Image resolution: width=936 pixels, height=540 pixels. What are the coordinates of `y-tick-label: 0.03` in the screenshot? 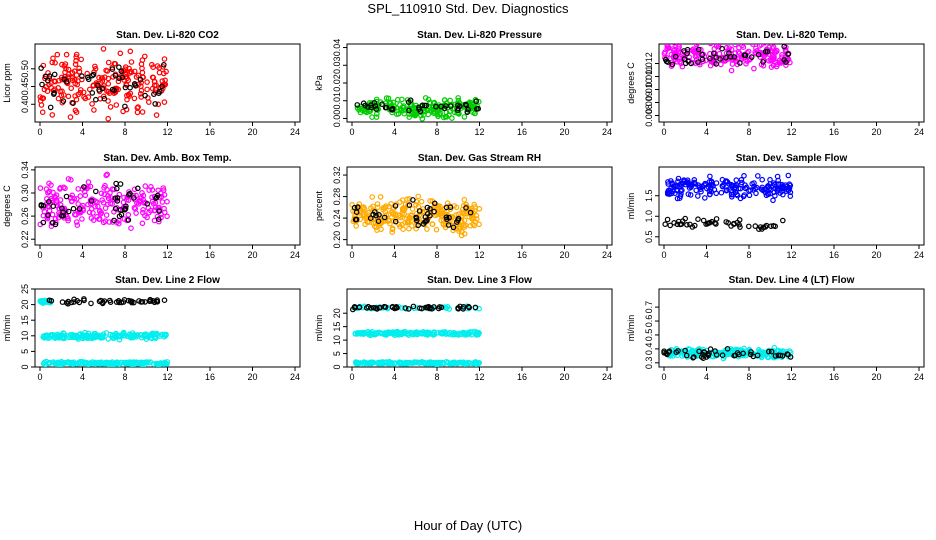 It's located at (337, 66).